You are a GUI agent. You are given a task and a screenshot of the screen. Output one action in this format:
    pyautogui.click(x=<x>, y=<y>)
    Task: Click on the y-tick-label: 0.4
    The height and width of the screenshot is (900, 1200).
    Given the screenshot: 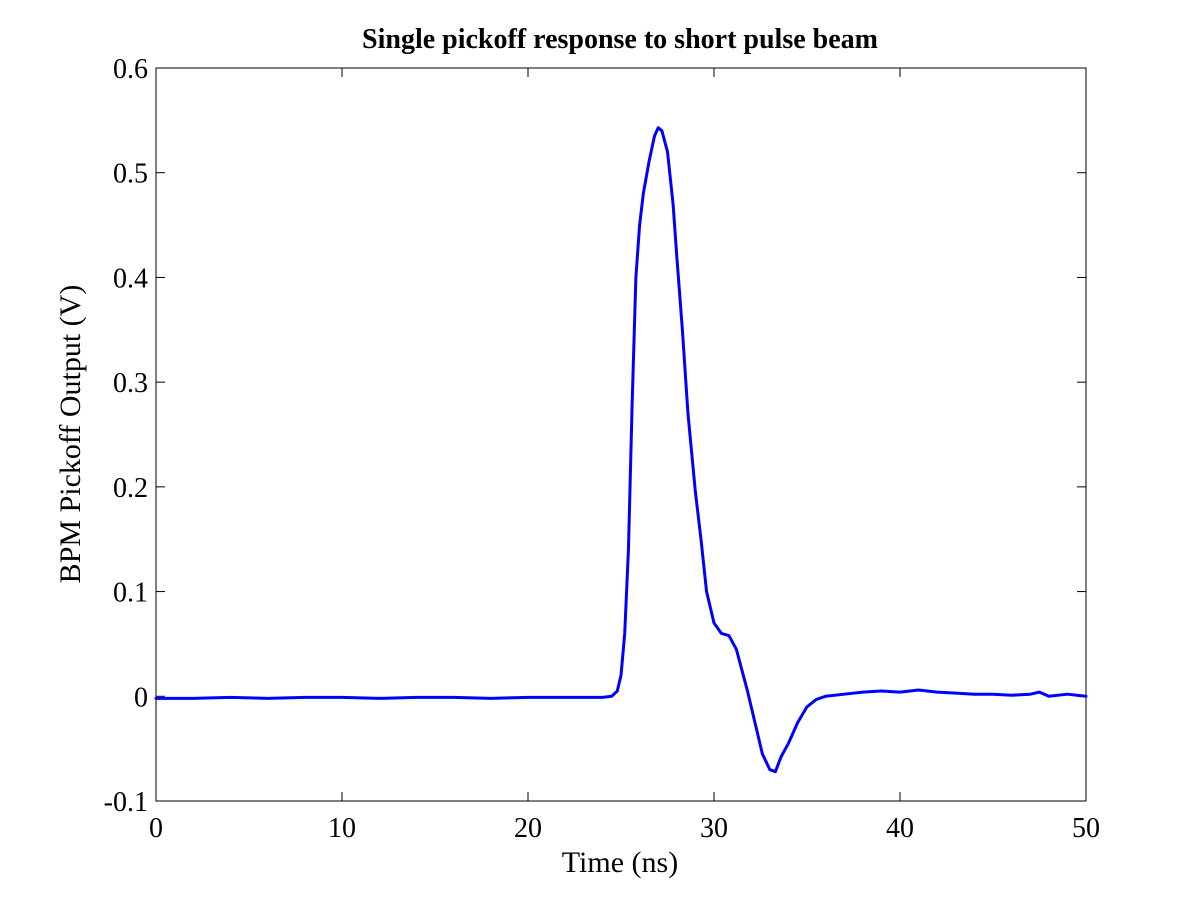 What is the action you would take?
    pyautogui.click(x=130, y=278)
    